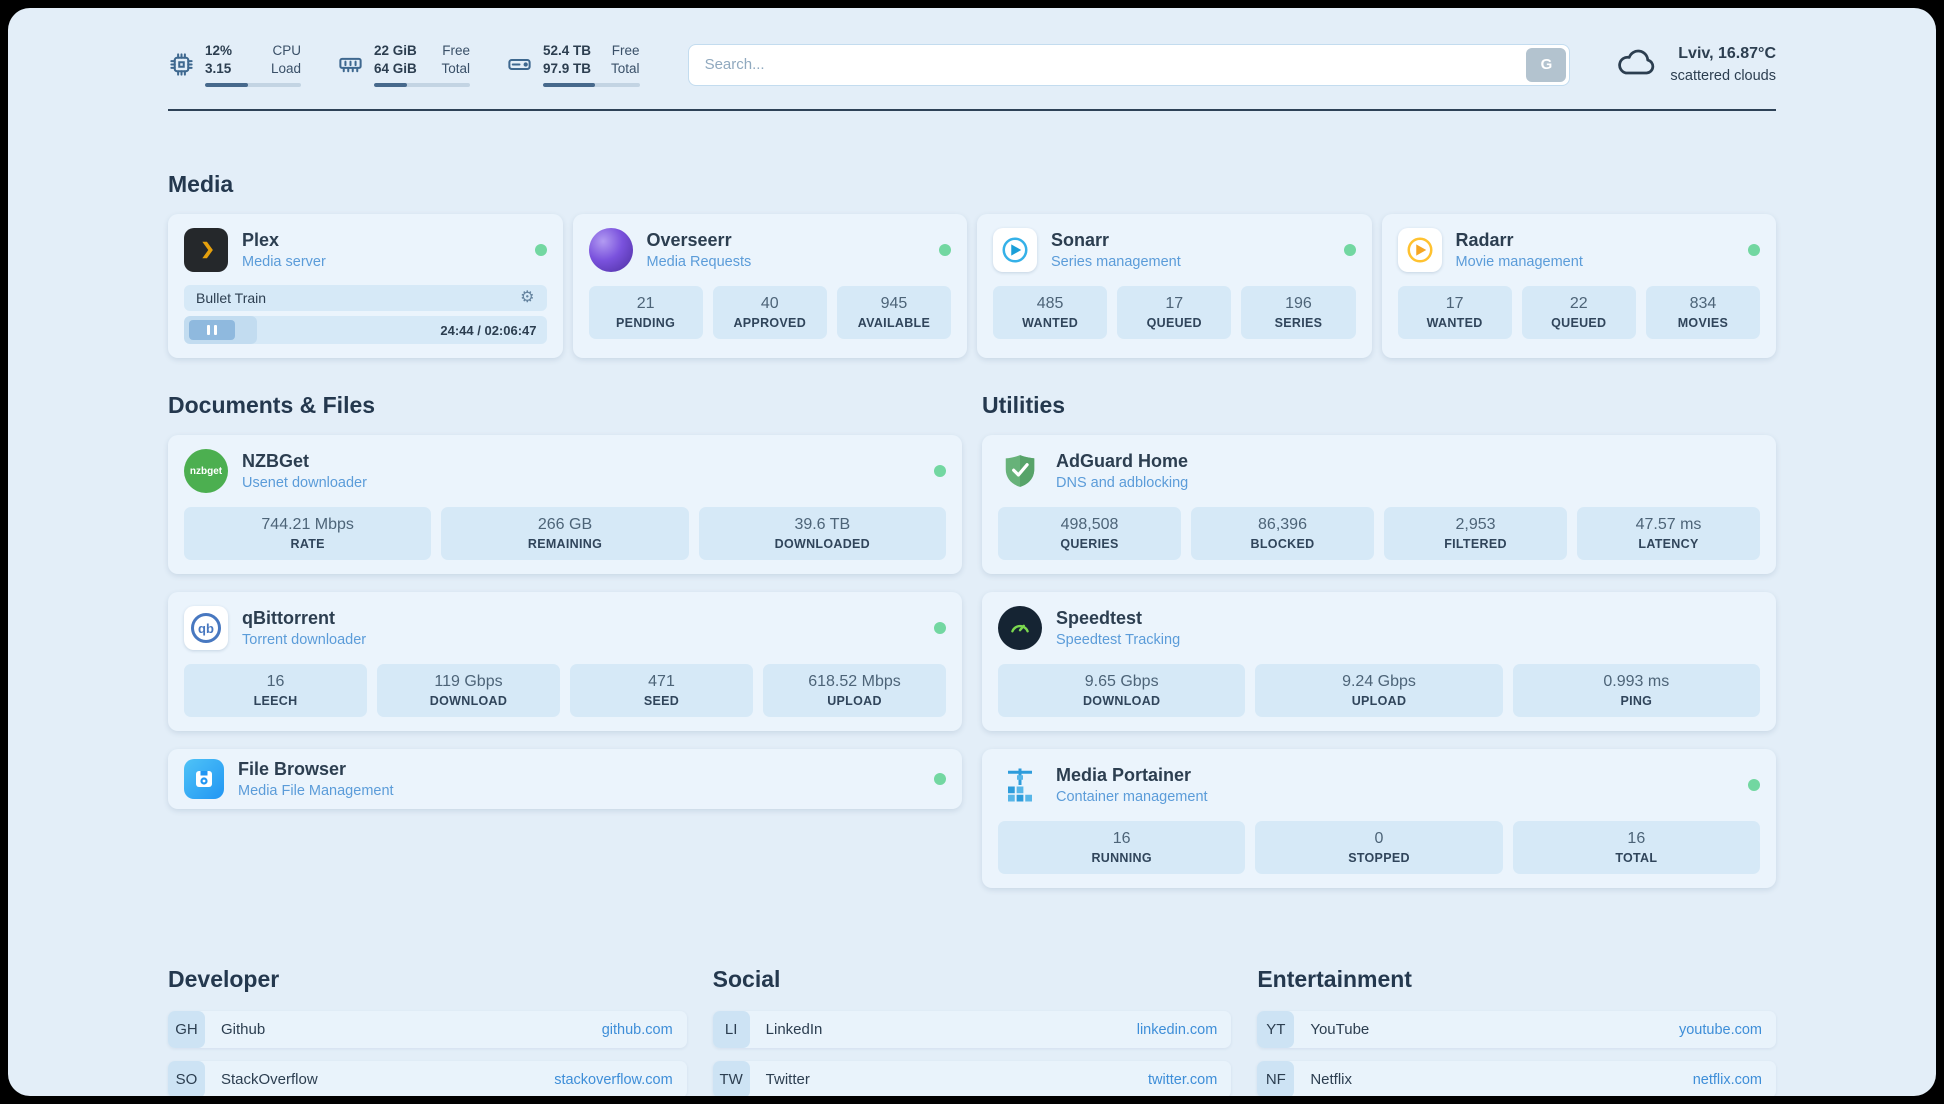  I want to click on stat-queries: 498,508 QUERIES, so click(1089, 534).